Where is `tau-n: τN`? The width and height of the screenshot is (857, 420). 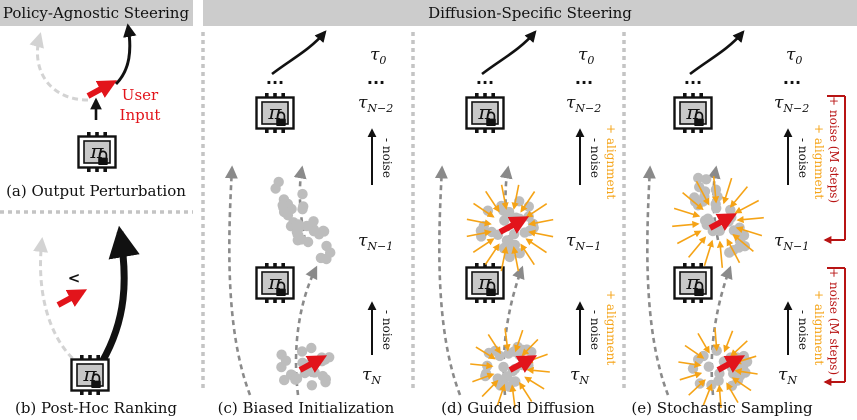
tau-n: τN is located at coordinates (787, 376).